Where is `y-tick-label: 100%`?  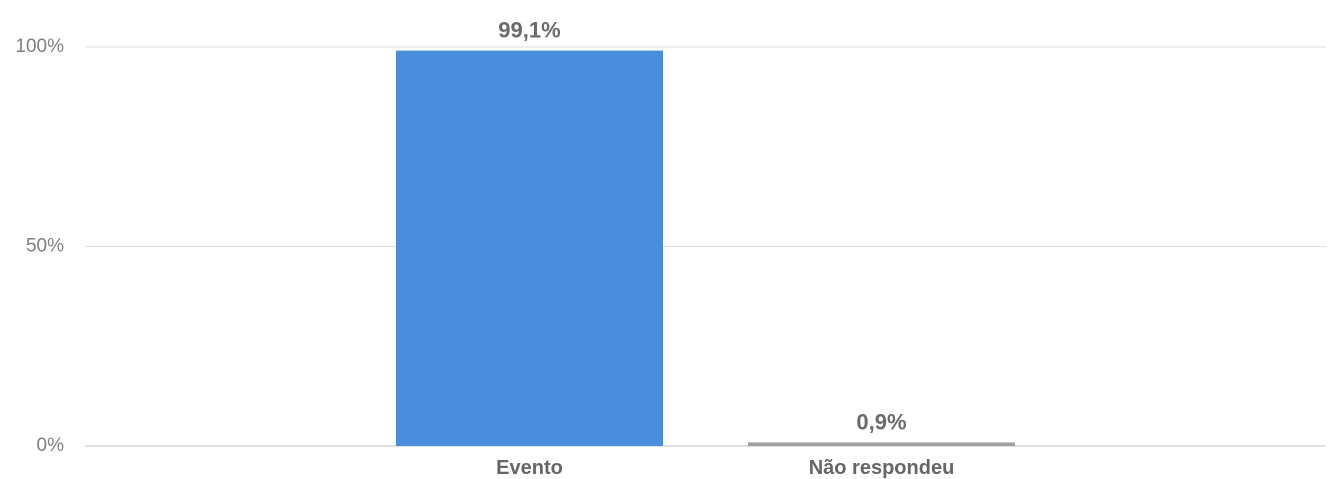 y-tick-label: 100% is located at coordinates (39, 46).